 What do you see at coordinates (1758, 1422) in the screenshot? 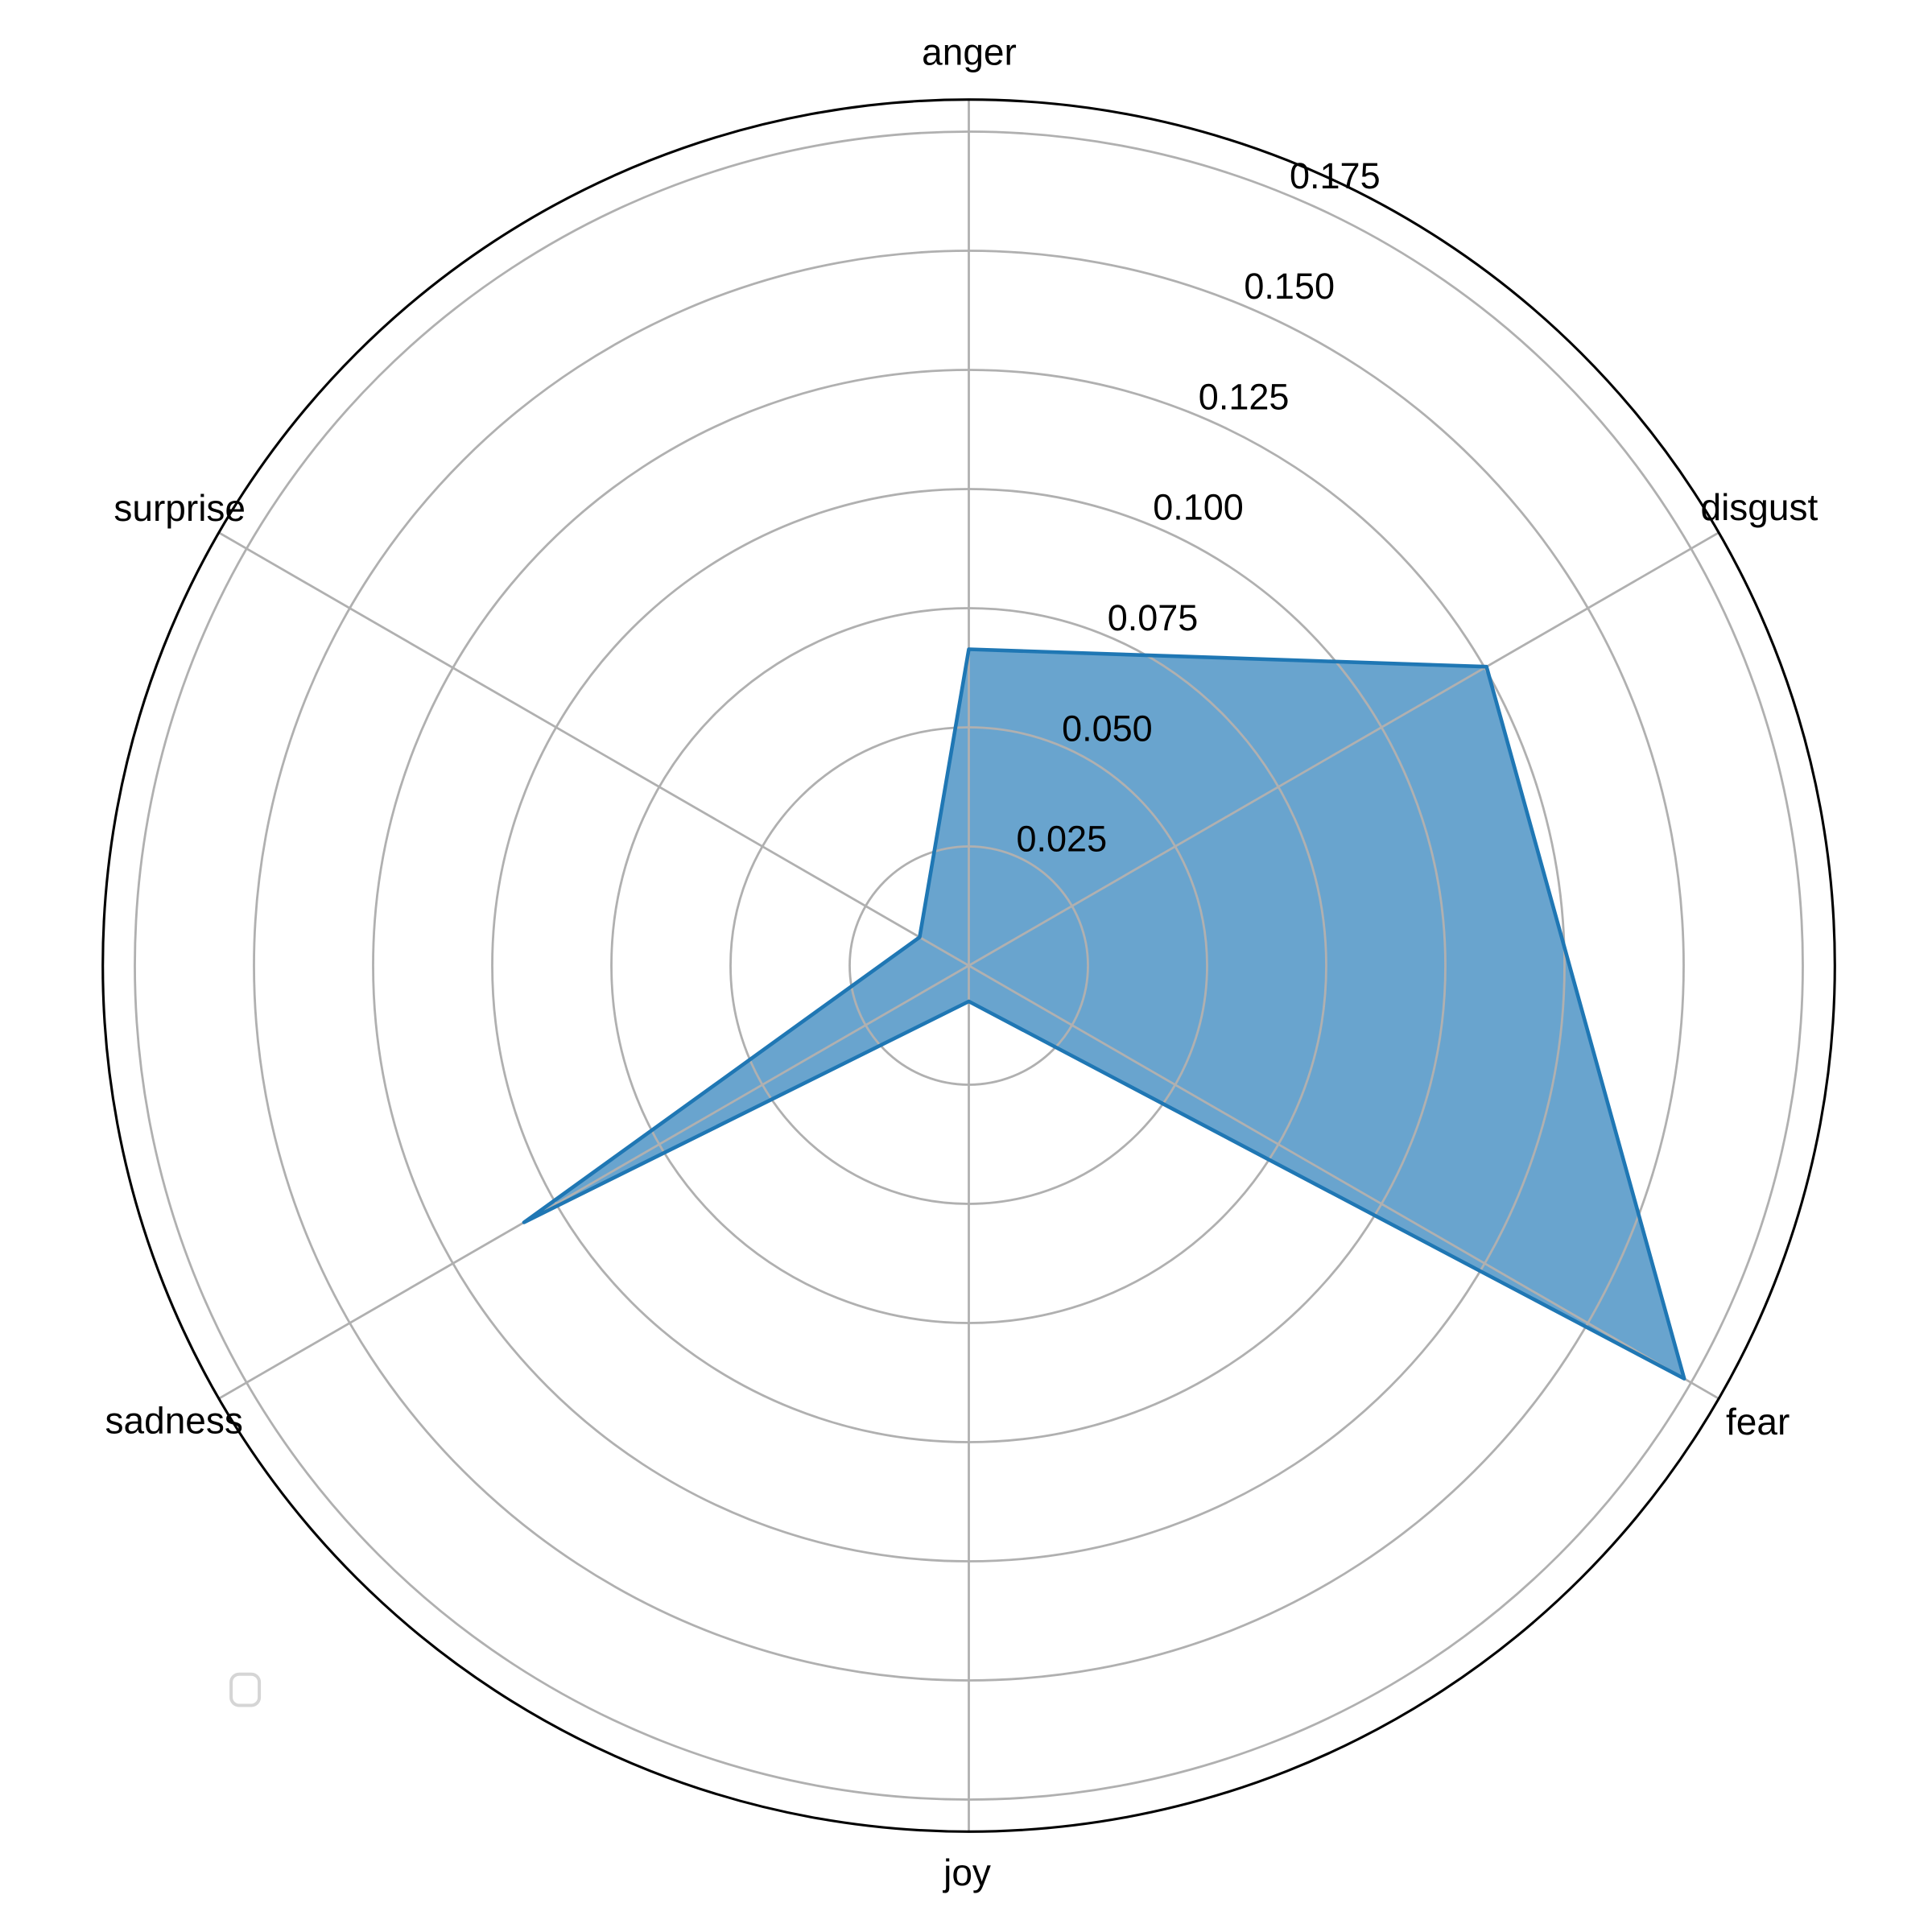
I see `svg-text: fear` at bounding box center [1758, 1422].